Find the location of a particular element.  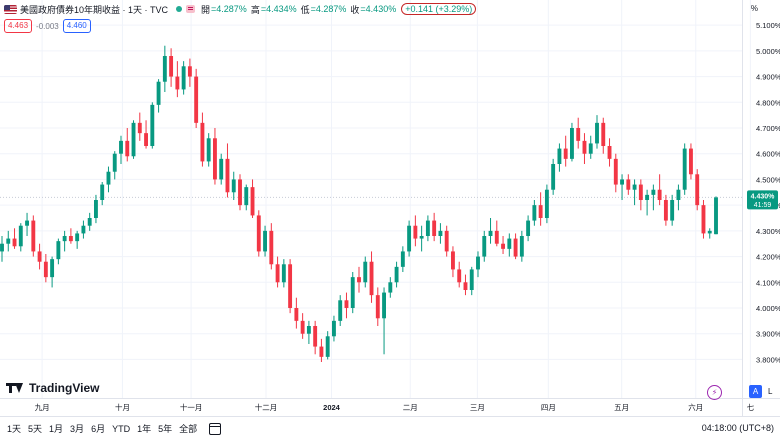

percent-scale-label: % is located at coordinates (754, 8).